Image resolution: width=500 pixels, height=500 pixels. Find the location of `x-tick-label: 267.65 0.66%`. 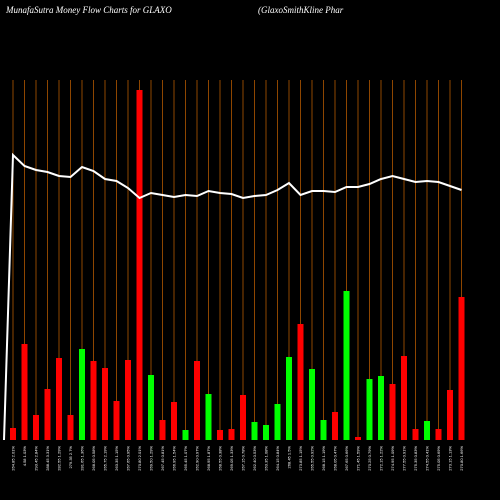

x-tick-label: 267.65 0.66% is located at coordinates (346, 458).